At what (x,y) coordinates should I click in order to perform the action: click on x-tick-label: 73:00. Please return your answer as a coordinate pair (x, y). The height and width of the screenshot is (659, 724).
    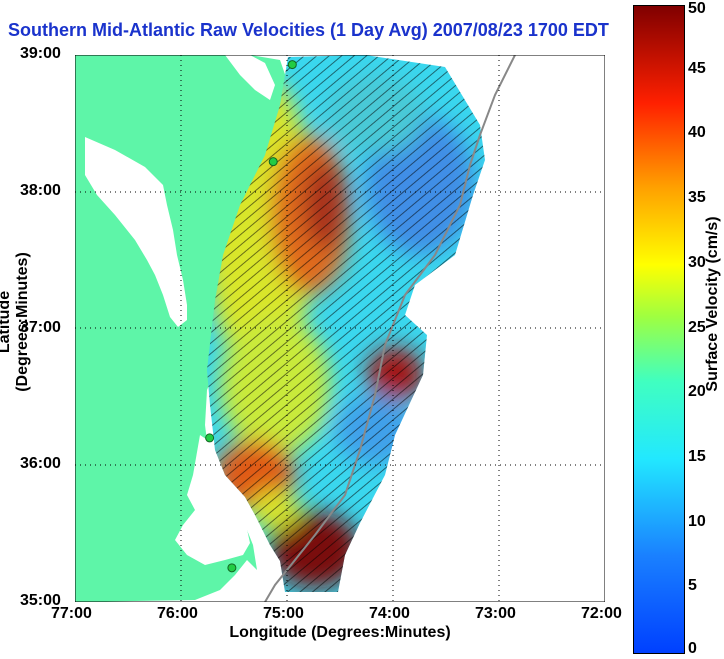
    Looking at the image, I should click on (495, 613).